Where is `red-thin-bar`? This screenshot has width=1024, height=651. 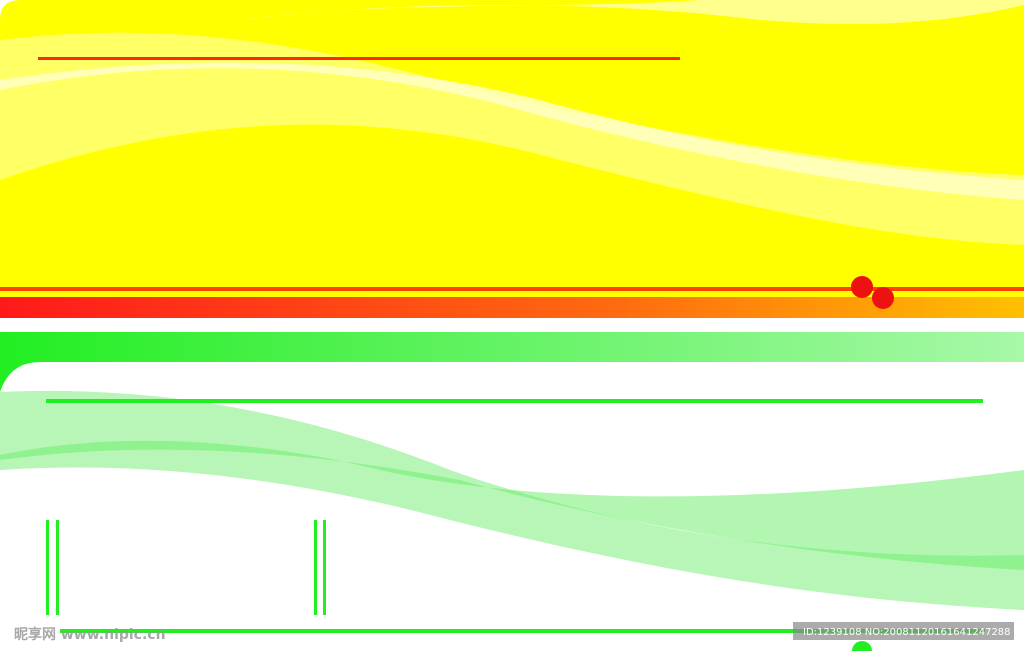 red-thin-bar is located at coordinates (512, 289).